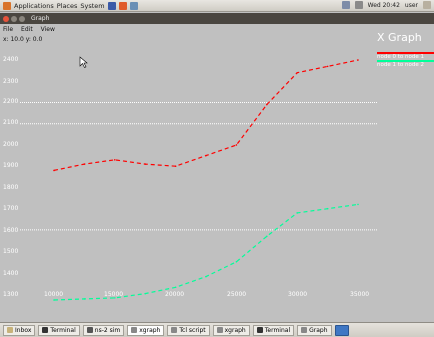 The width and height of the screenshot is (434, 337). Describe the element at coordinates (11, 122) in the screenshot. I see `y-tick-label: 2100` at that location.